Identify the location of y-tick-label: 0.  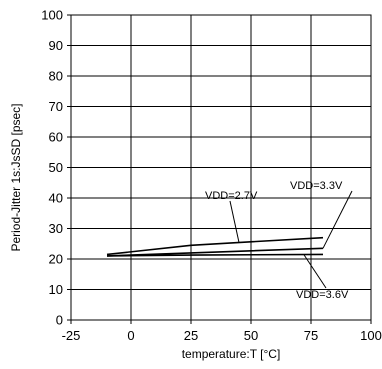
(59, 320).